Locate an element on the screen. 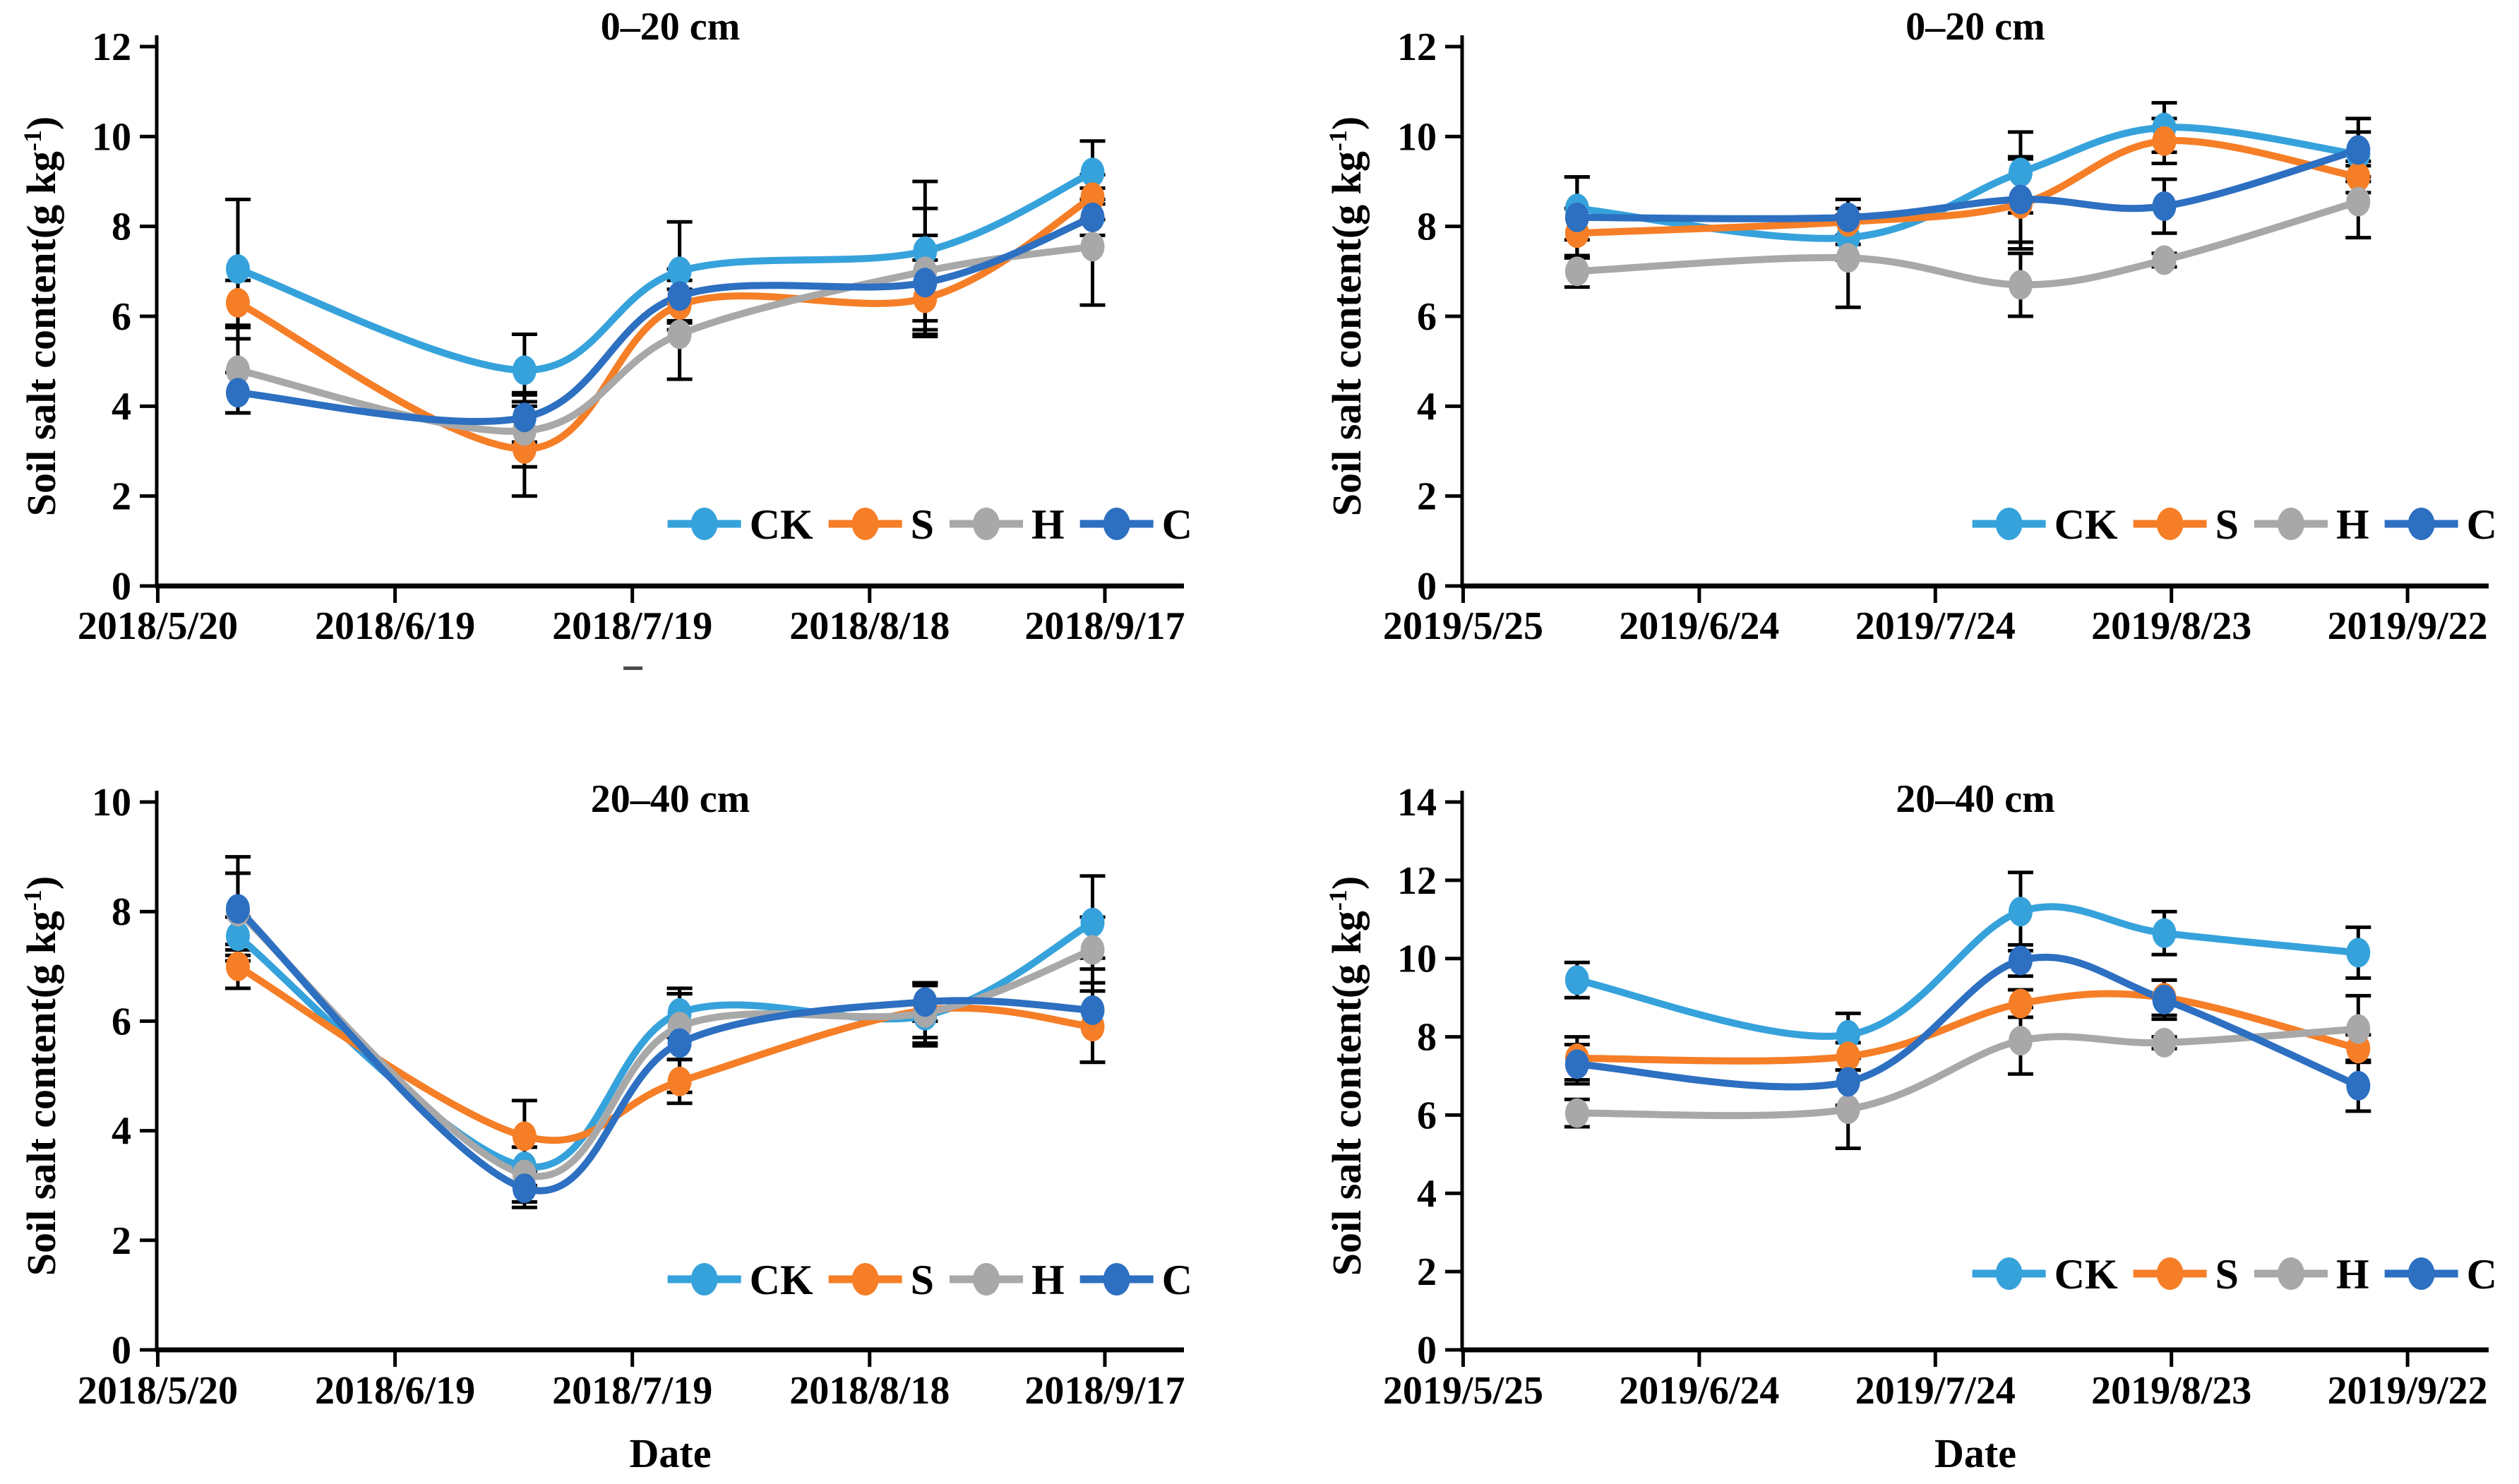 The height and width of the screenshot is (1484, 2519). series-line-S is located at coordinates (665, 323).